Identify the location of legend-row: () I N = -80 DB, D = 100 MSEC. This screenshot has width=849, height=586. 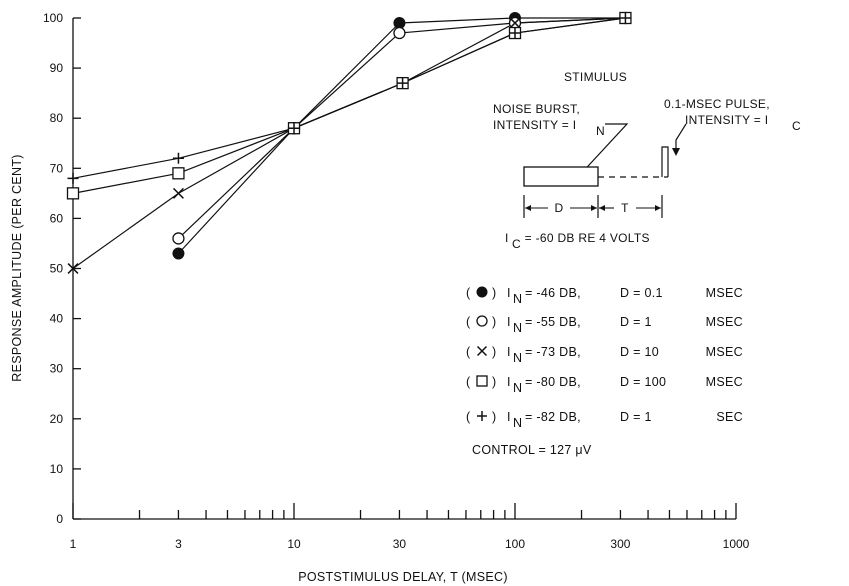
(604, 385).